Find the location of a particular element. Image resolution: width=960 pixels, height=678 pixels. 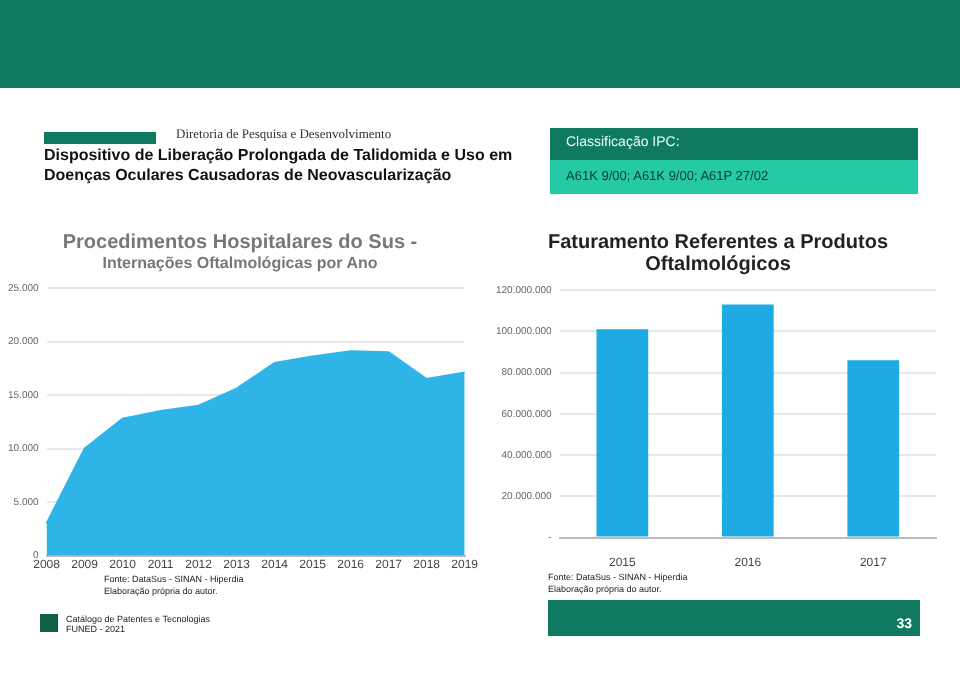

chart-subtitle: Internações Oftalmológicas por Ano is located at coordinates (240, 264).